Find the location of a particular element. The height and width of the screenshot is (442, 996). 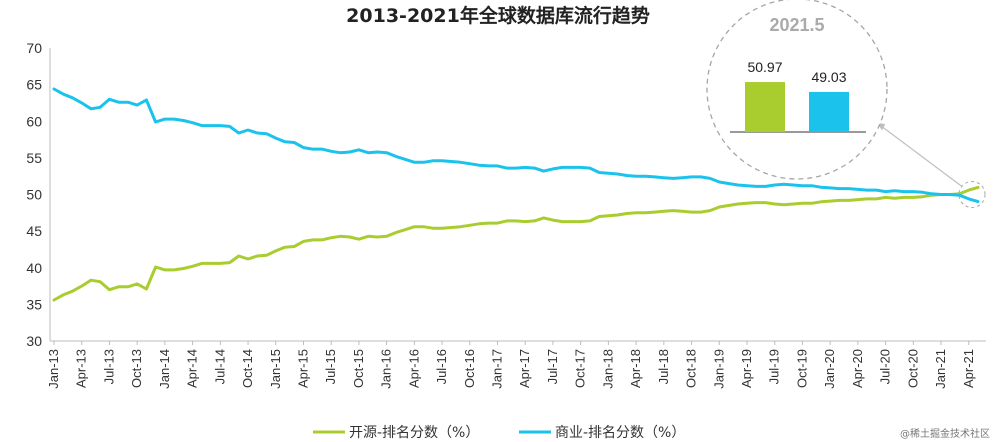

x-tick-label: Apr-19 is located at coordinates (746, 368).